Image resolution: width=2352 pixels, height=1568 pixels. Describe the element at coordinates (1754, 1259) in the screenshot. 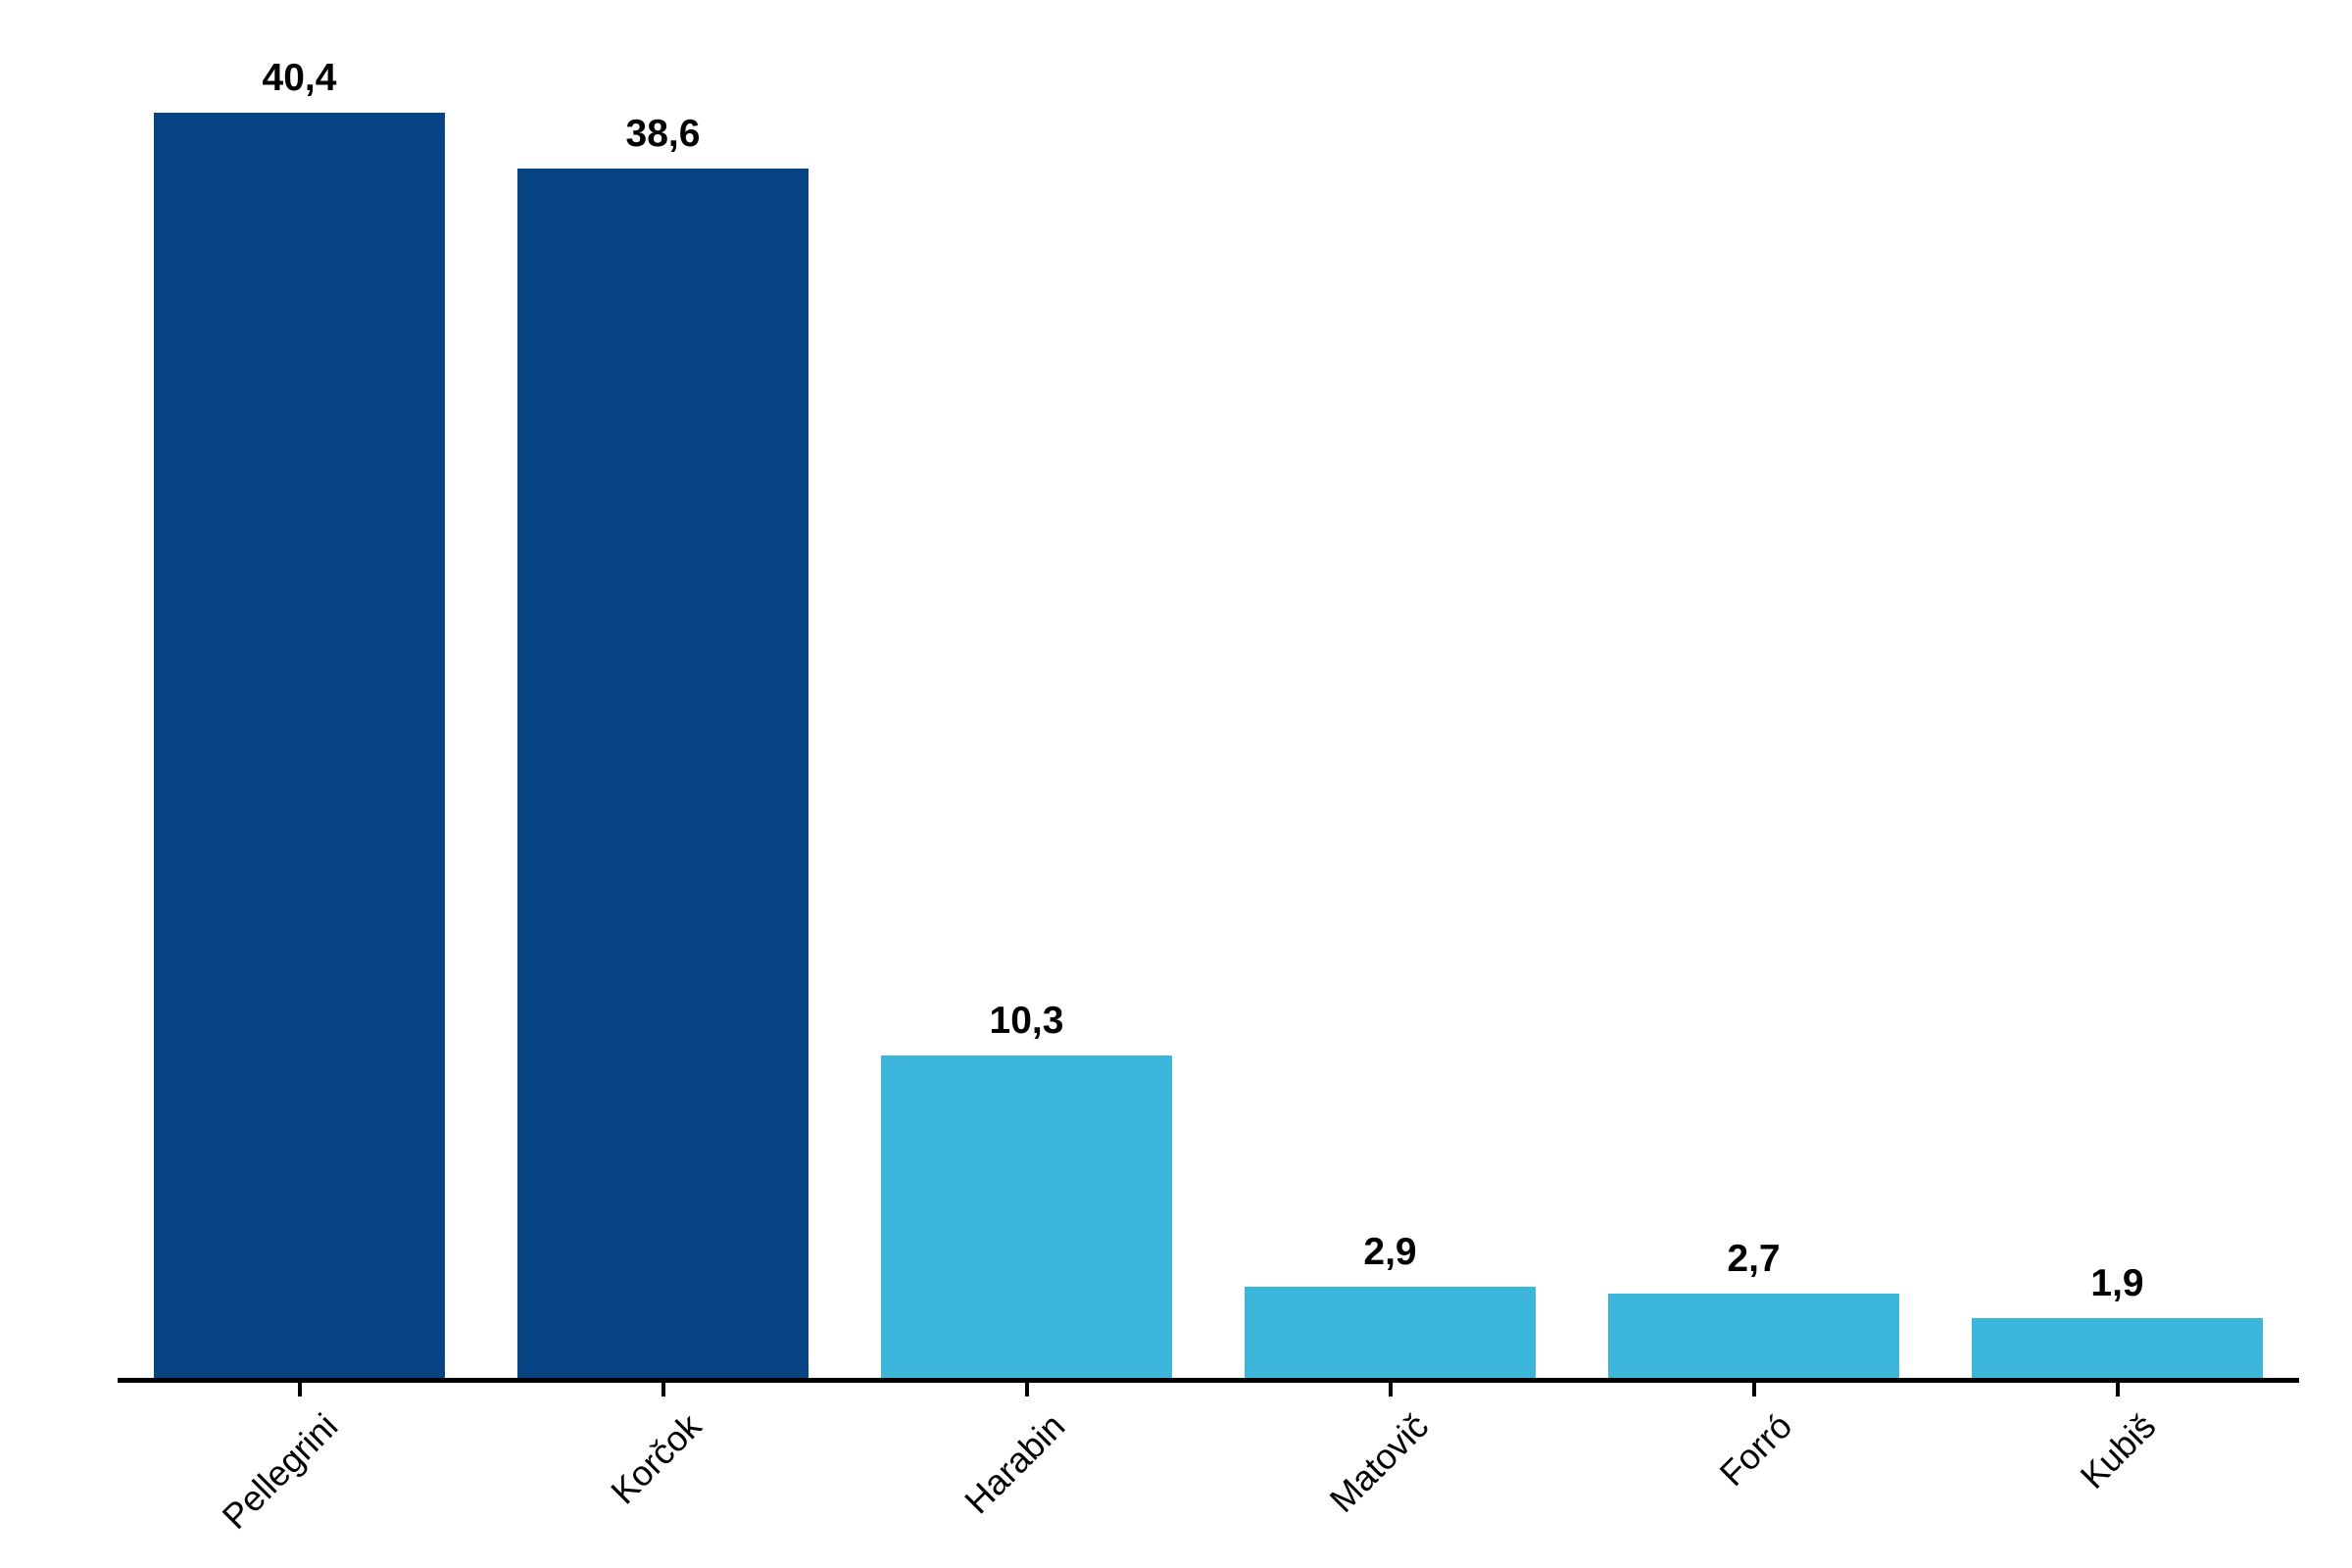

I see `bar-value-label: 2,7` at that location.